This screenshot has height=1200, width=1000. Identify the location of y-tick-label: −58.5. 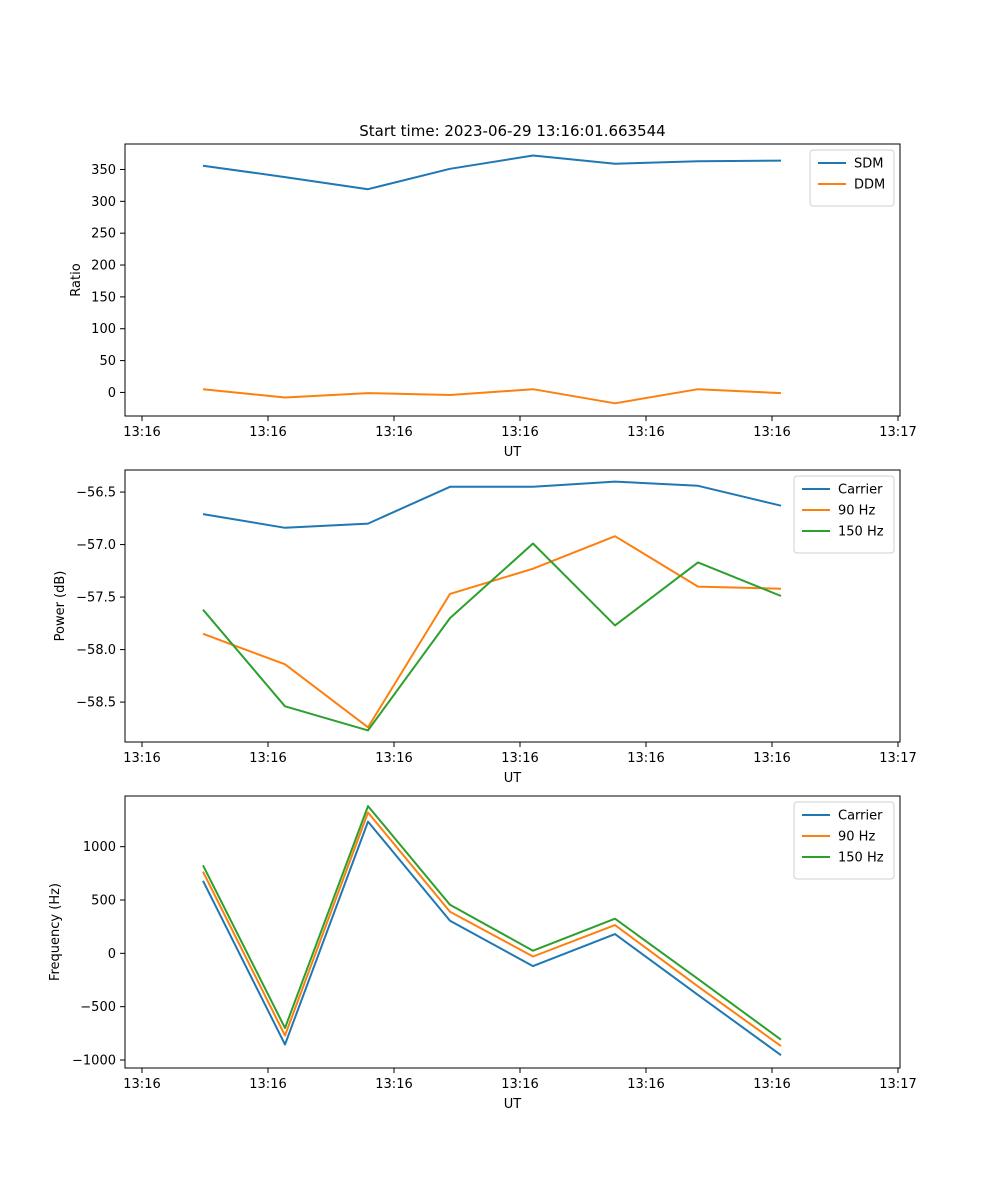
(96, 703).